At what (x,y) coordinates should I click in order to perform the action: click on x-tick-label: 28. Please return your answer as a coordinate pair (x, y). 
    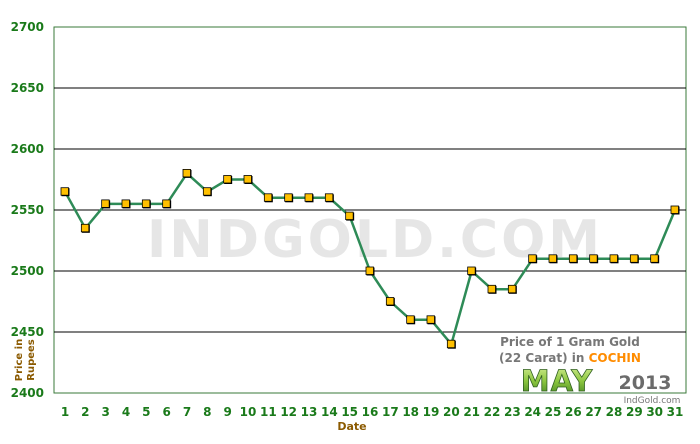
    Looking at the image, I should click on (614, 412).